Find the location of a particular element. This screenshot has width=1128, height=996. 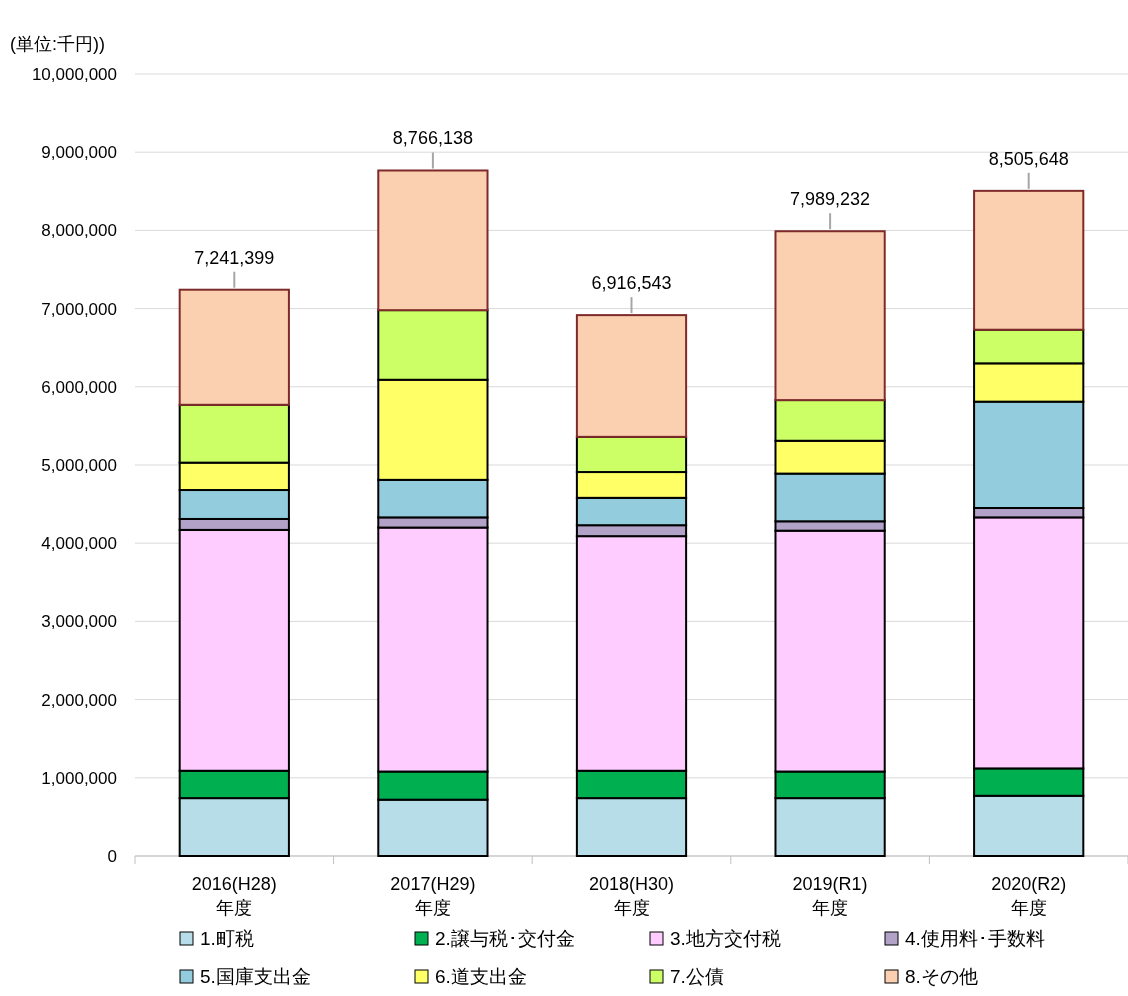

y-tick-label: 0 is located at coordinates (112, 856).